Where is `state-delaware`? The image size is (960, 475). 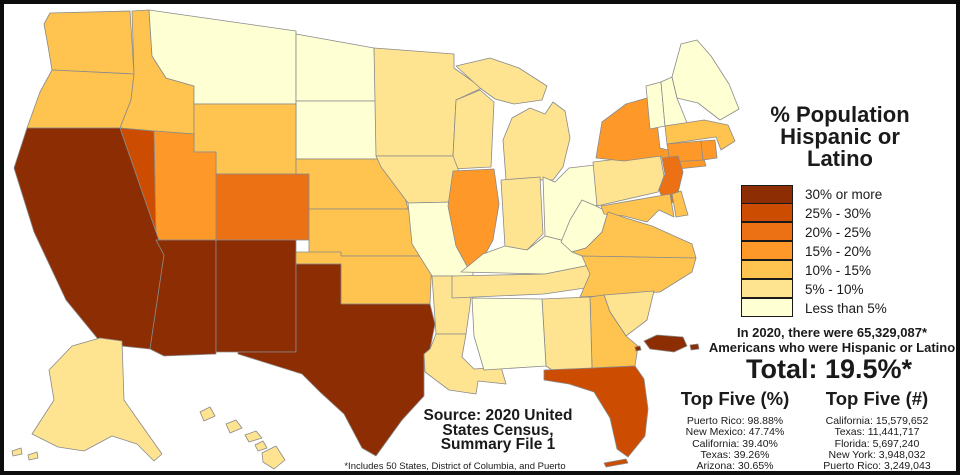
state-delaware is located at coordinates (680, 204).